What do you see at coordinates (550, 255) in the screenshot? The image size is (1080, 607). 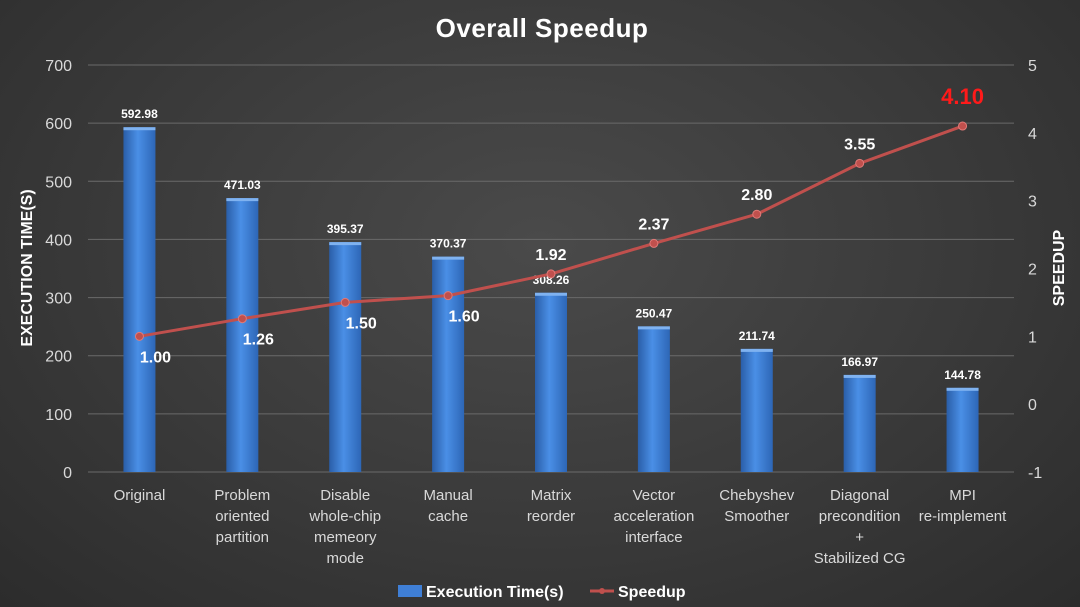 I see `speedup-value-label: 1.92` at bounding box center [550, 255].